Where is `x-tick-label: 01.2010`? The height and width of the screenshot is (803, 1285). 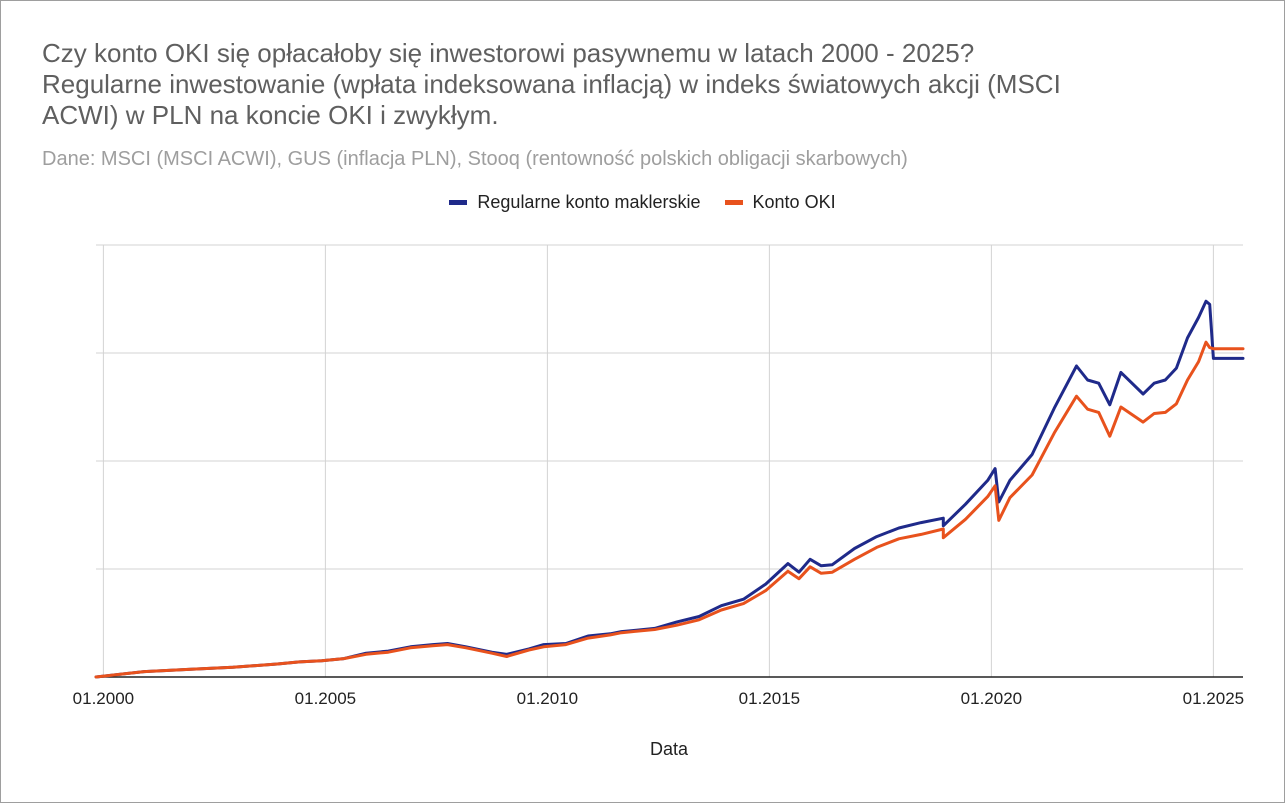 x-tick-label: 01.2010 is located at coordinates (547, 698).